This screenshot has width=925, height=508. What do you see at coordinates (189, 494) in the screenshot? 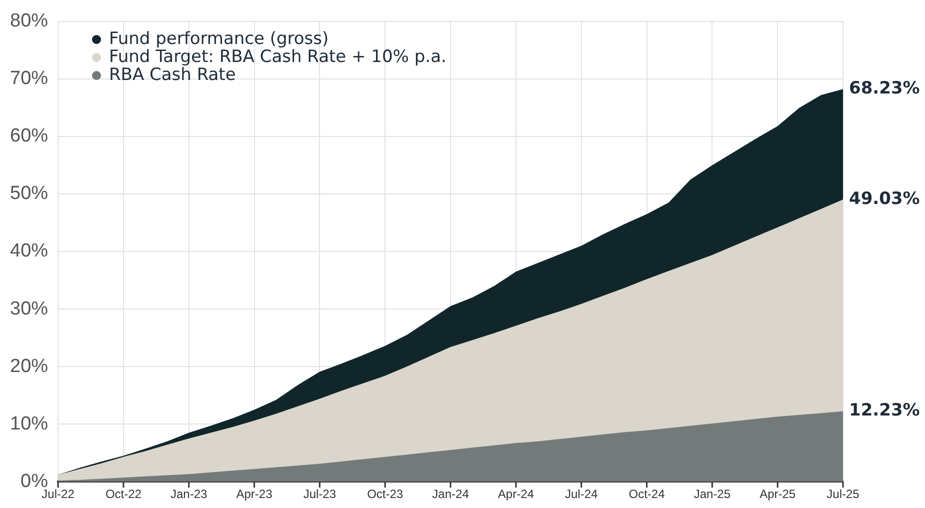
I see `x-tick-label: Jan-23` at bounding box center [189, 494].